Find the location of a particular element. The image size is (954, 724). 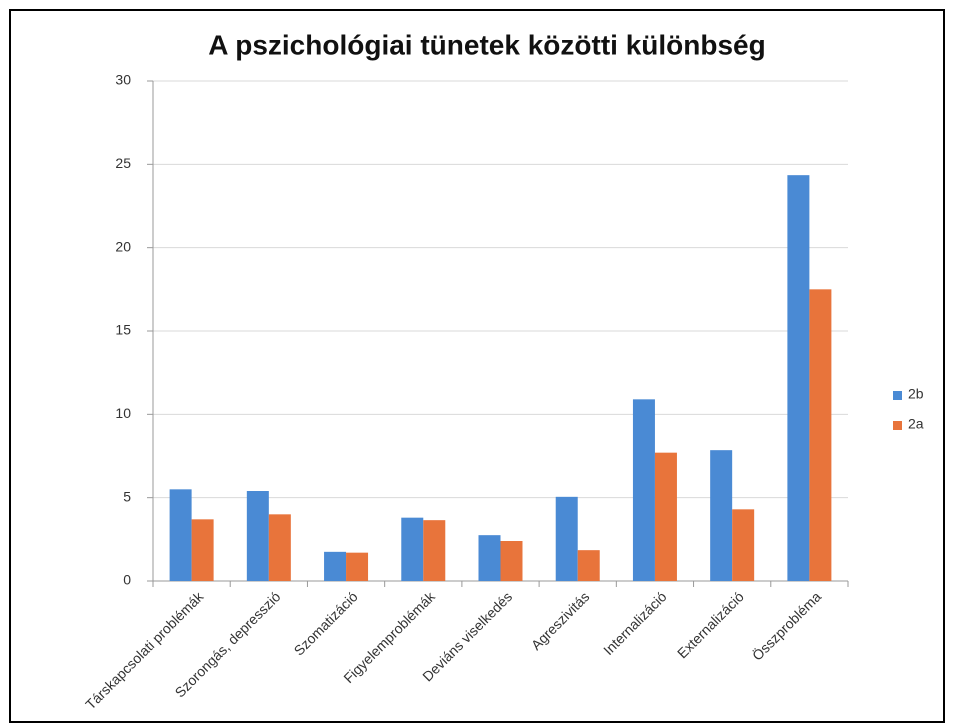

y-tick-label: 15 is located at coordinates (123, 330).